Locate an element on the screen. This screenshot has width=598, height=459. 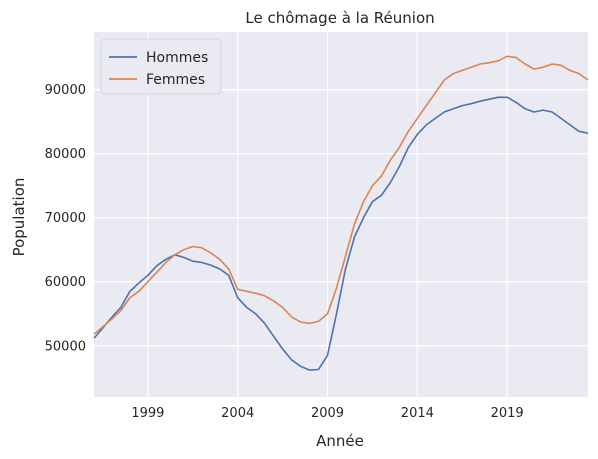
y-tick-label: 70000 is located at coordinates (65, 218).